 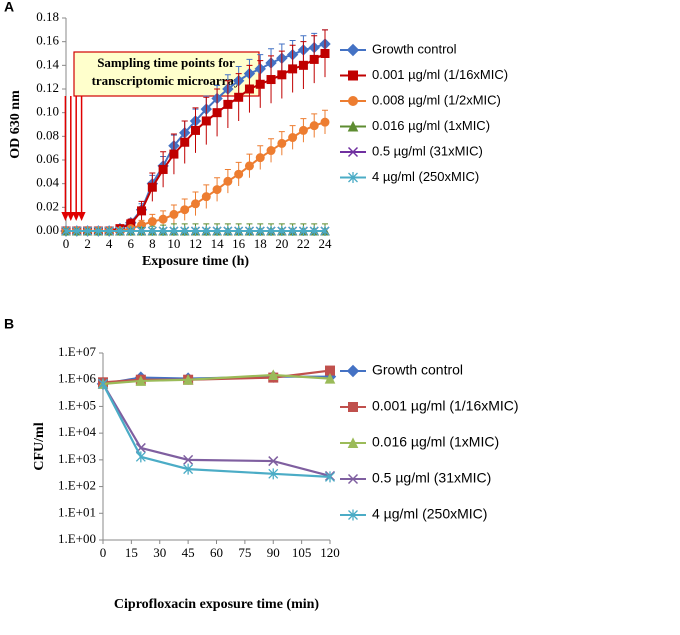 What do you see at coordinates (103, 552) in the screenshot?
I see `x-tick-label: 0` at bounding box center [103, 552].